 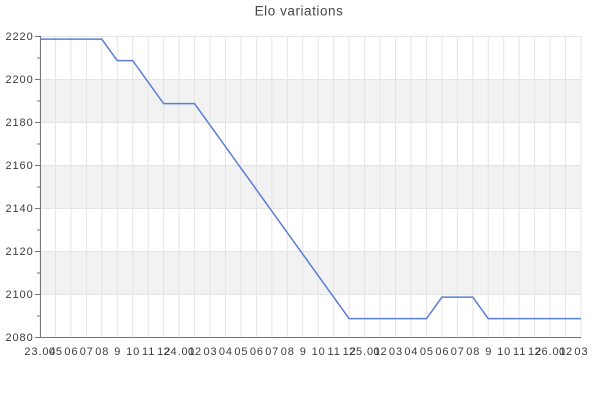 I want to click on svg-text: 24.01, so click(x=180, y=352).